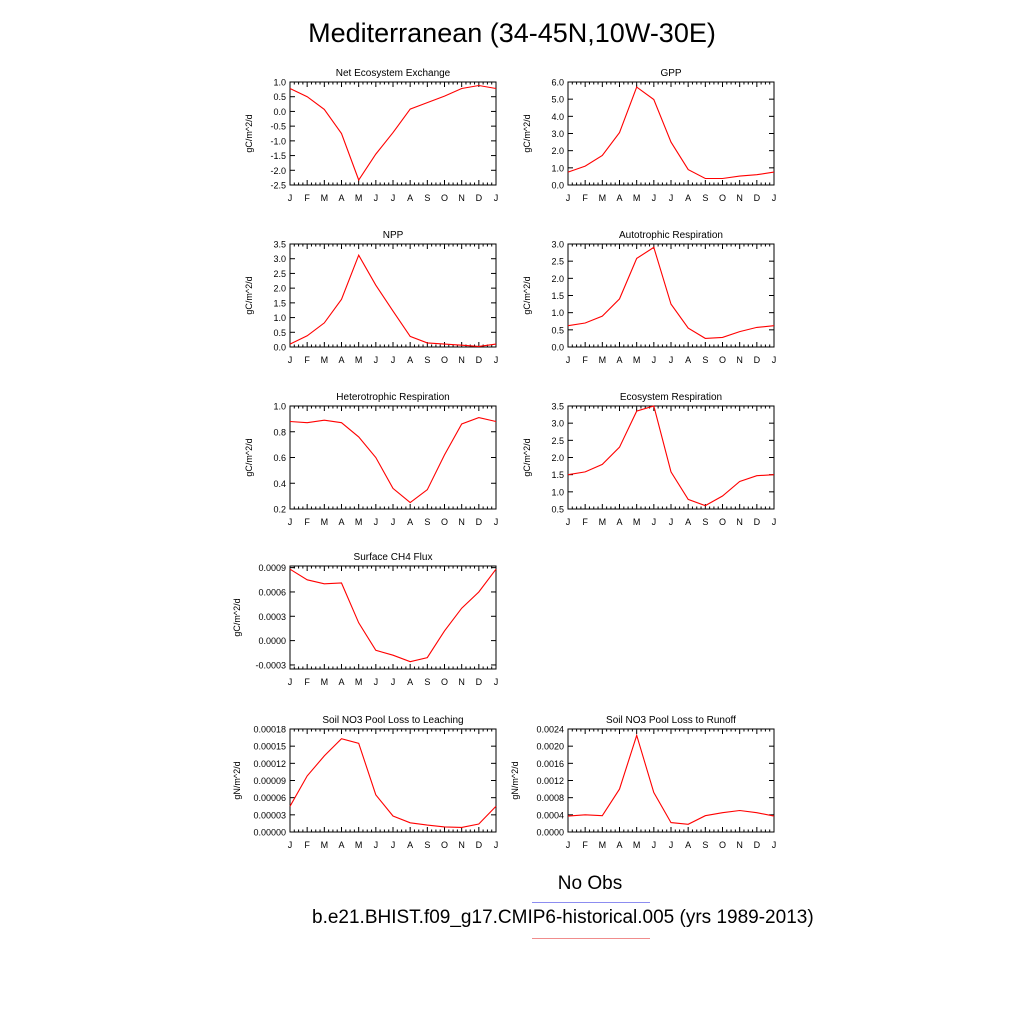 The image size is (1024, 1024). I want to click on y-tick-label: 0.4, so click(279, 484).